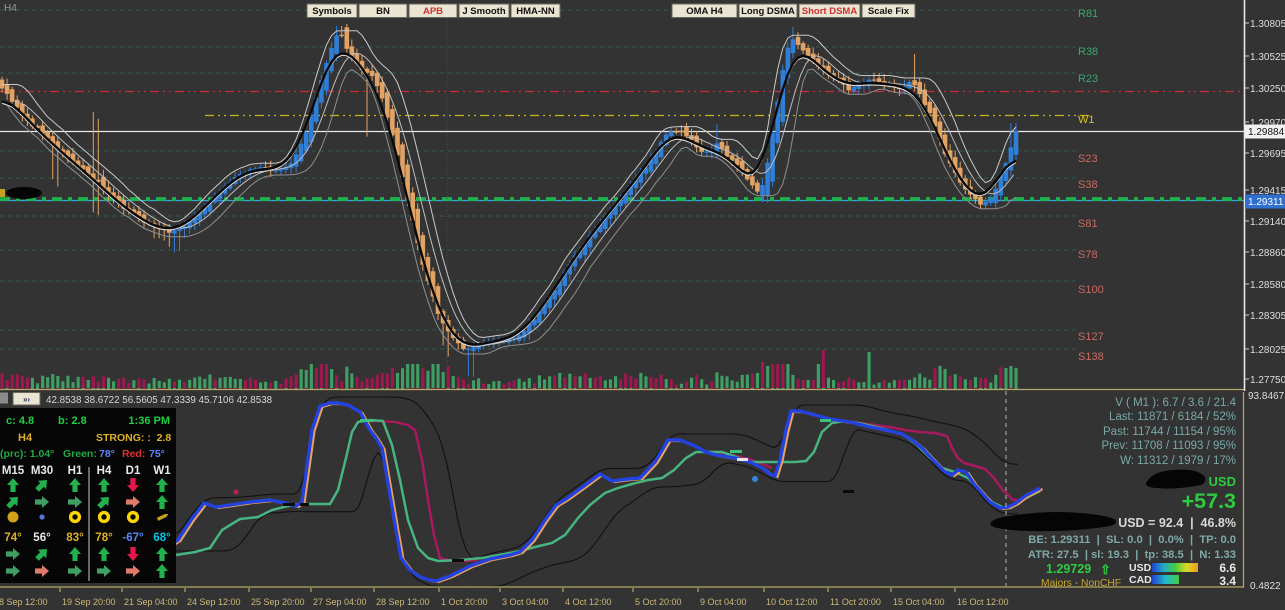 The image size is (1285, 610). I want to click on svg-text: STRONG: : 2.8, so click(133, 438).